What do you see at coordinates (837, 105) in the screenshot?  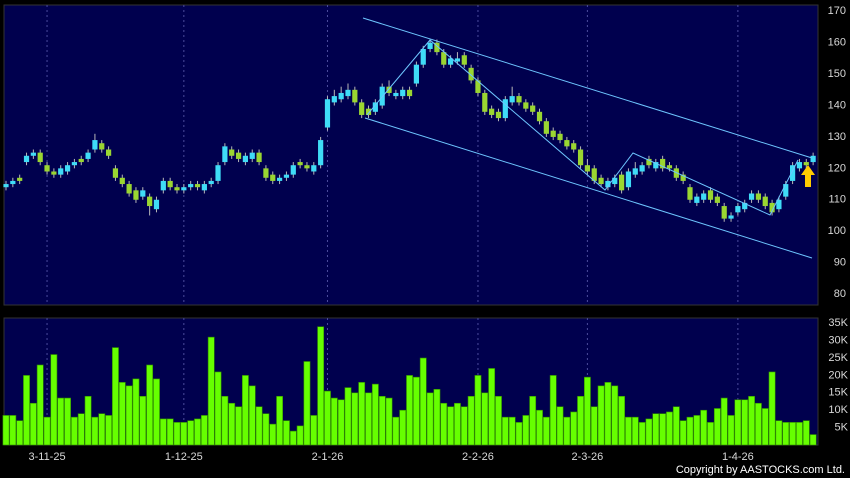 I see `y-tick-label: 140` at bounding box center [837, 105].